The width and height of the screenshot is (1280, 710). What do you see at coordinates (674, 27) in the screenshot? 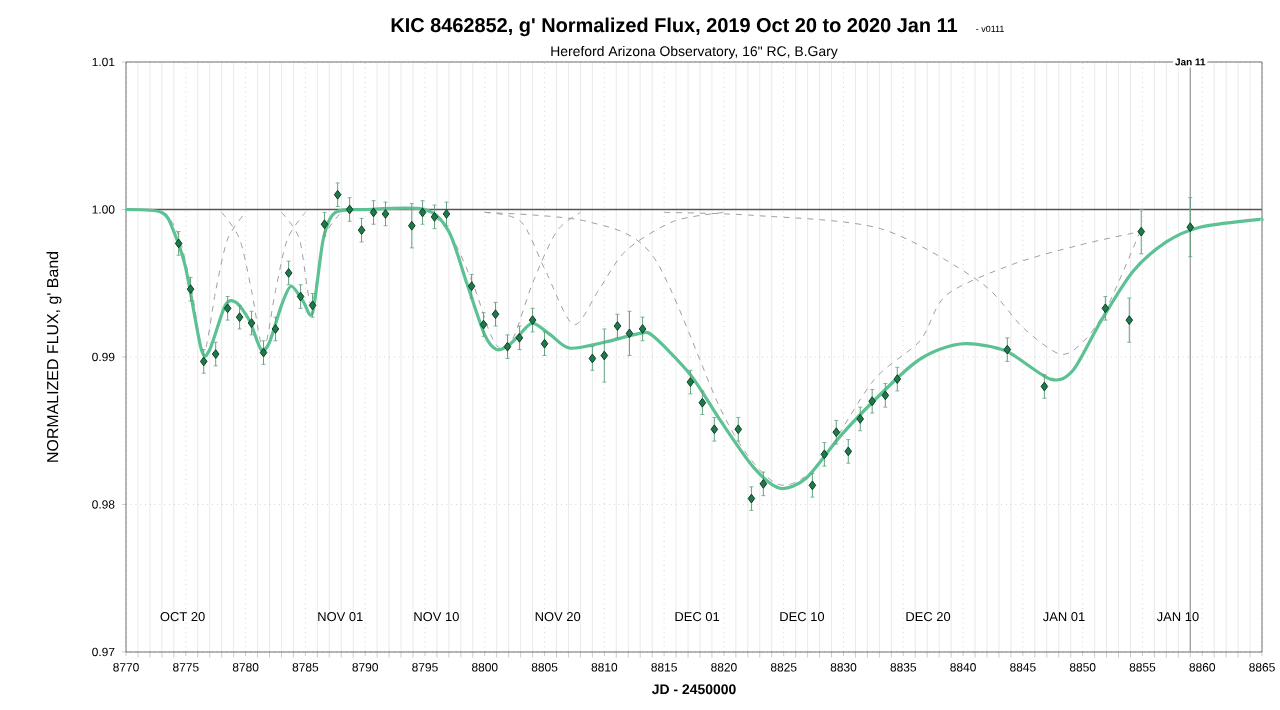
I see `chart-title: KIC 8462852, g' Normalized Flux, 2019 Oct 20 to 2020 Jan 11` at bounding box center [674, 27].